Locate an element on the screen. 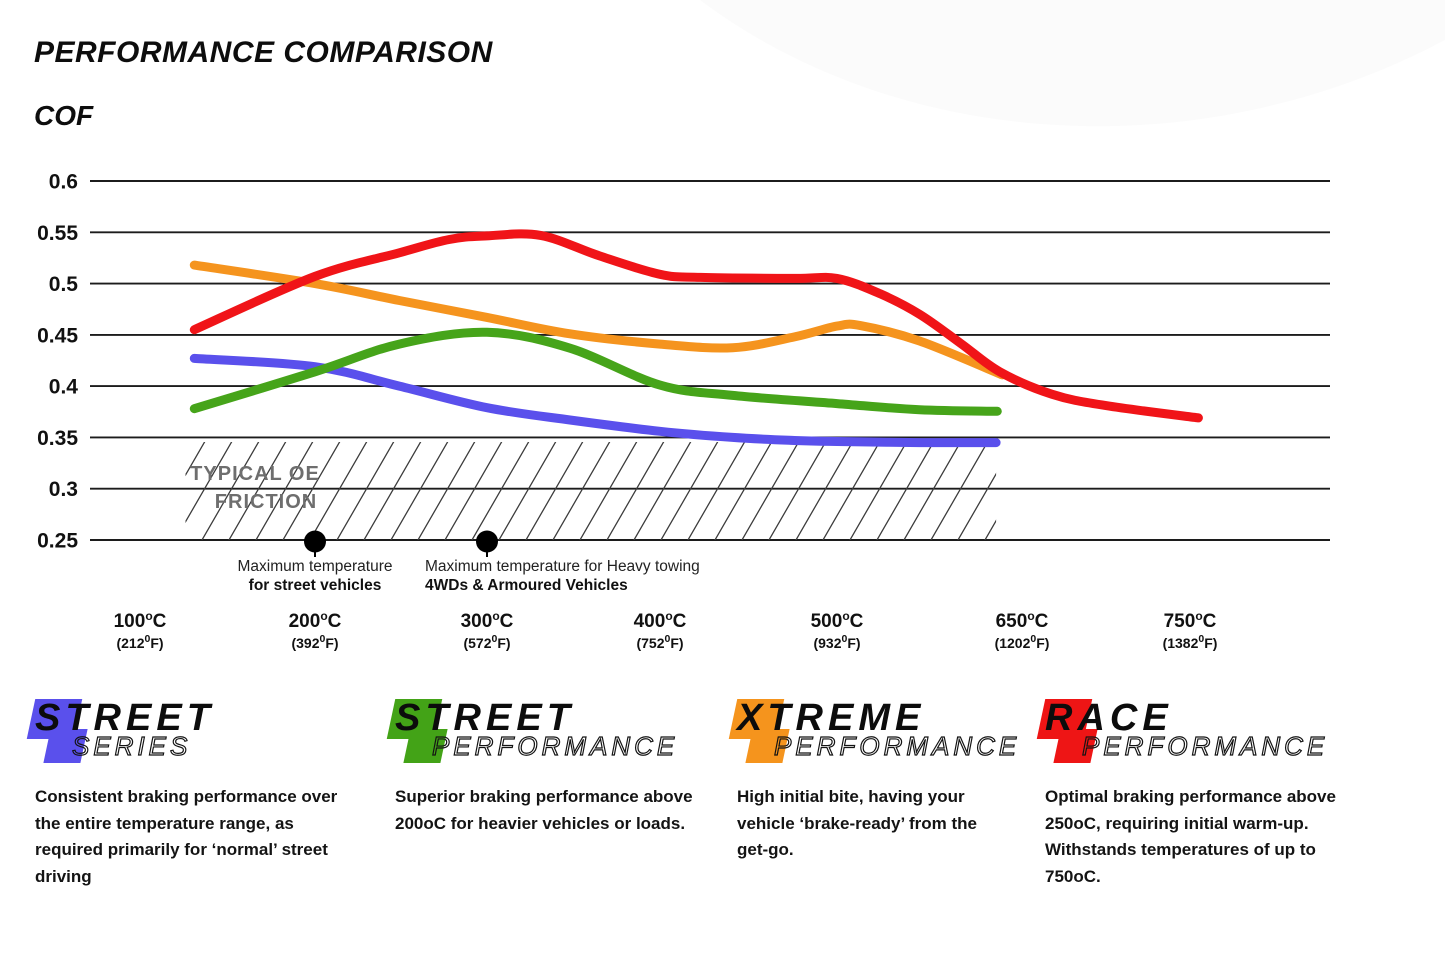 Image resolution: width=1445 pixels, height=972 pixels. marker-annotation: Maximum temperature is located at coordinates (314, 566).